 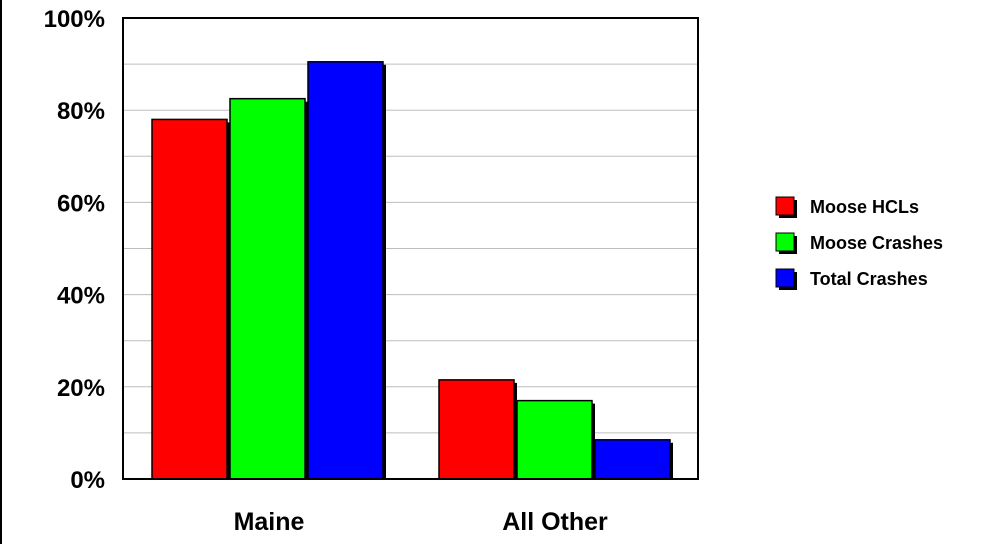 I want to click on y-tick-label: 0%, so click(x=87, y=480).